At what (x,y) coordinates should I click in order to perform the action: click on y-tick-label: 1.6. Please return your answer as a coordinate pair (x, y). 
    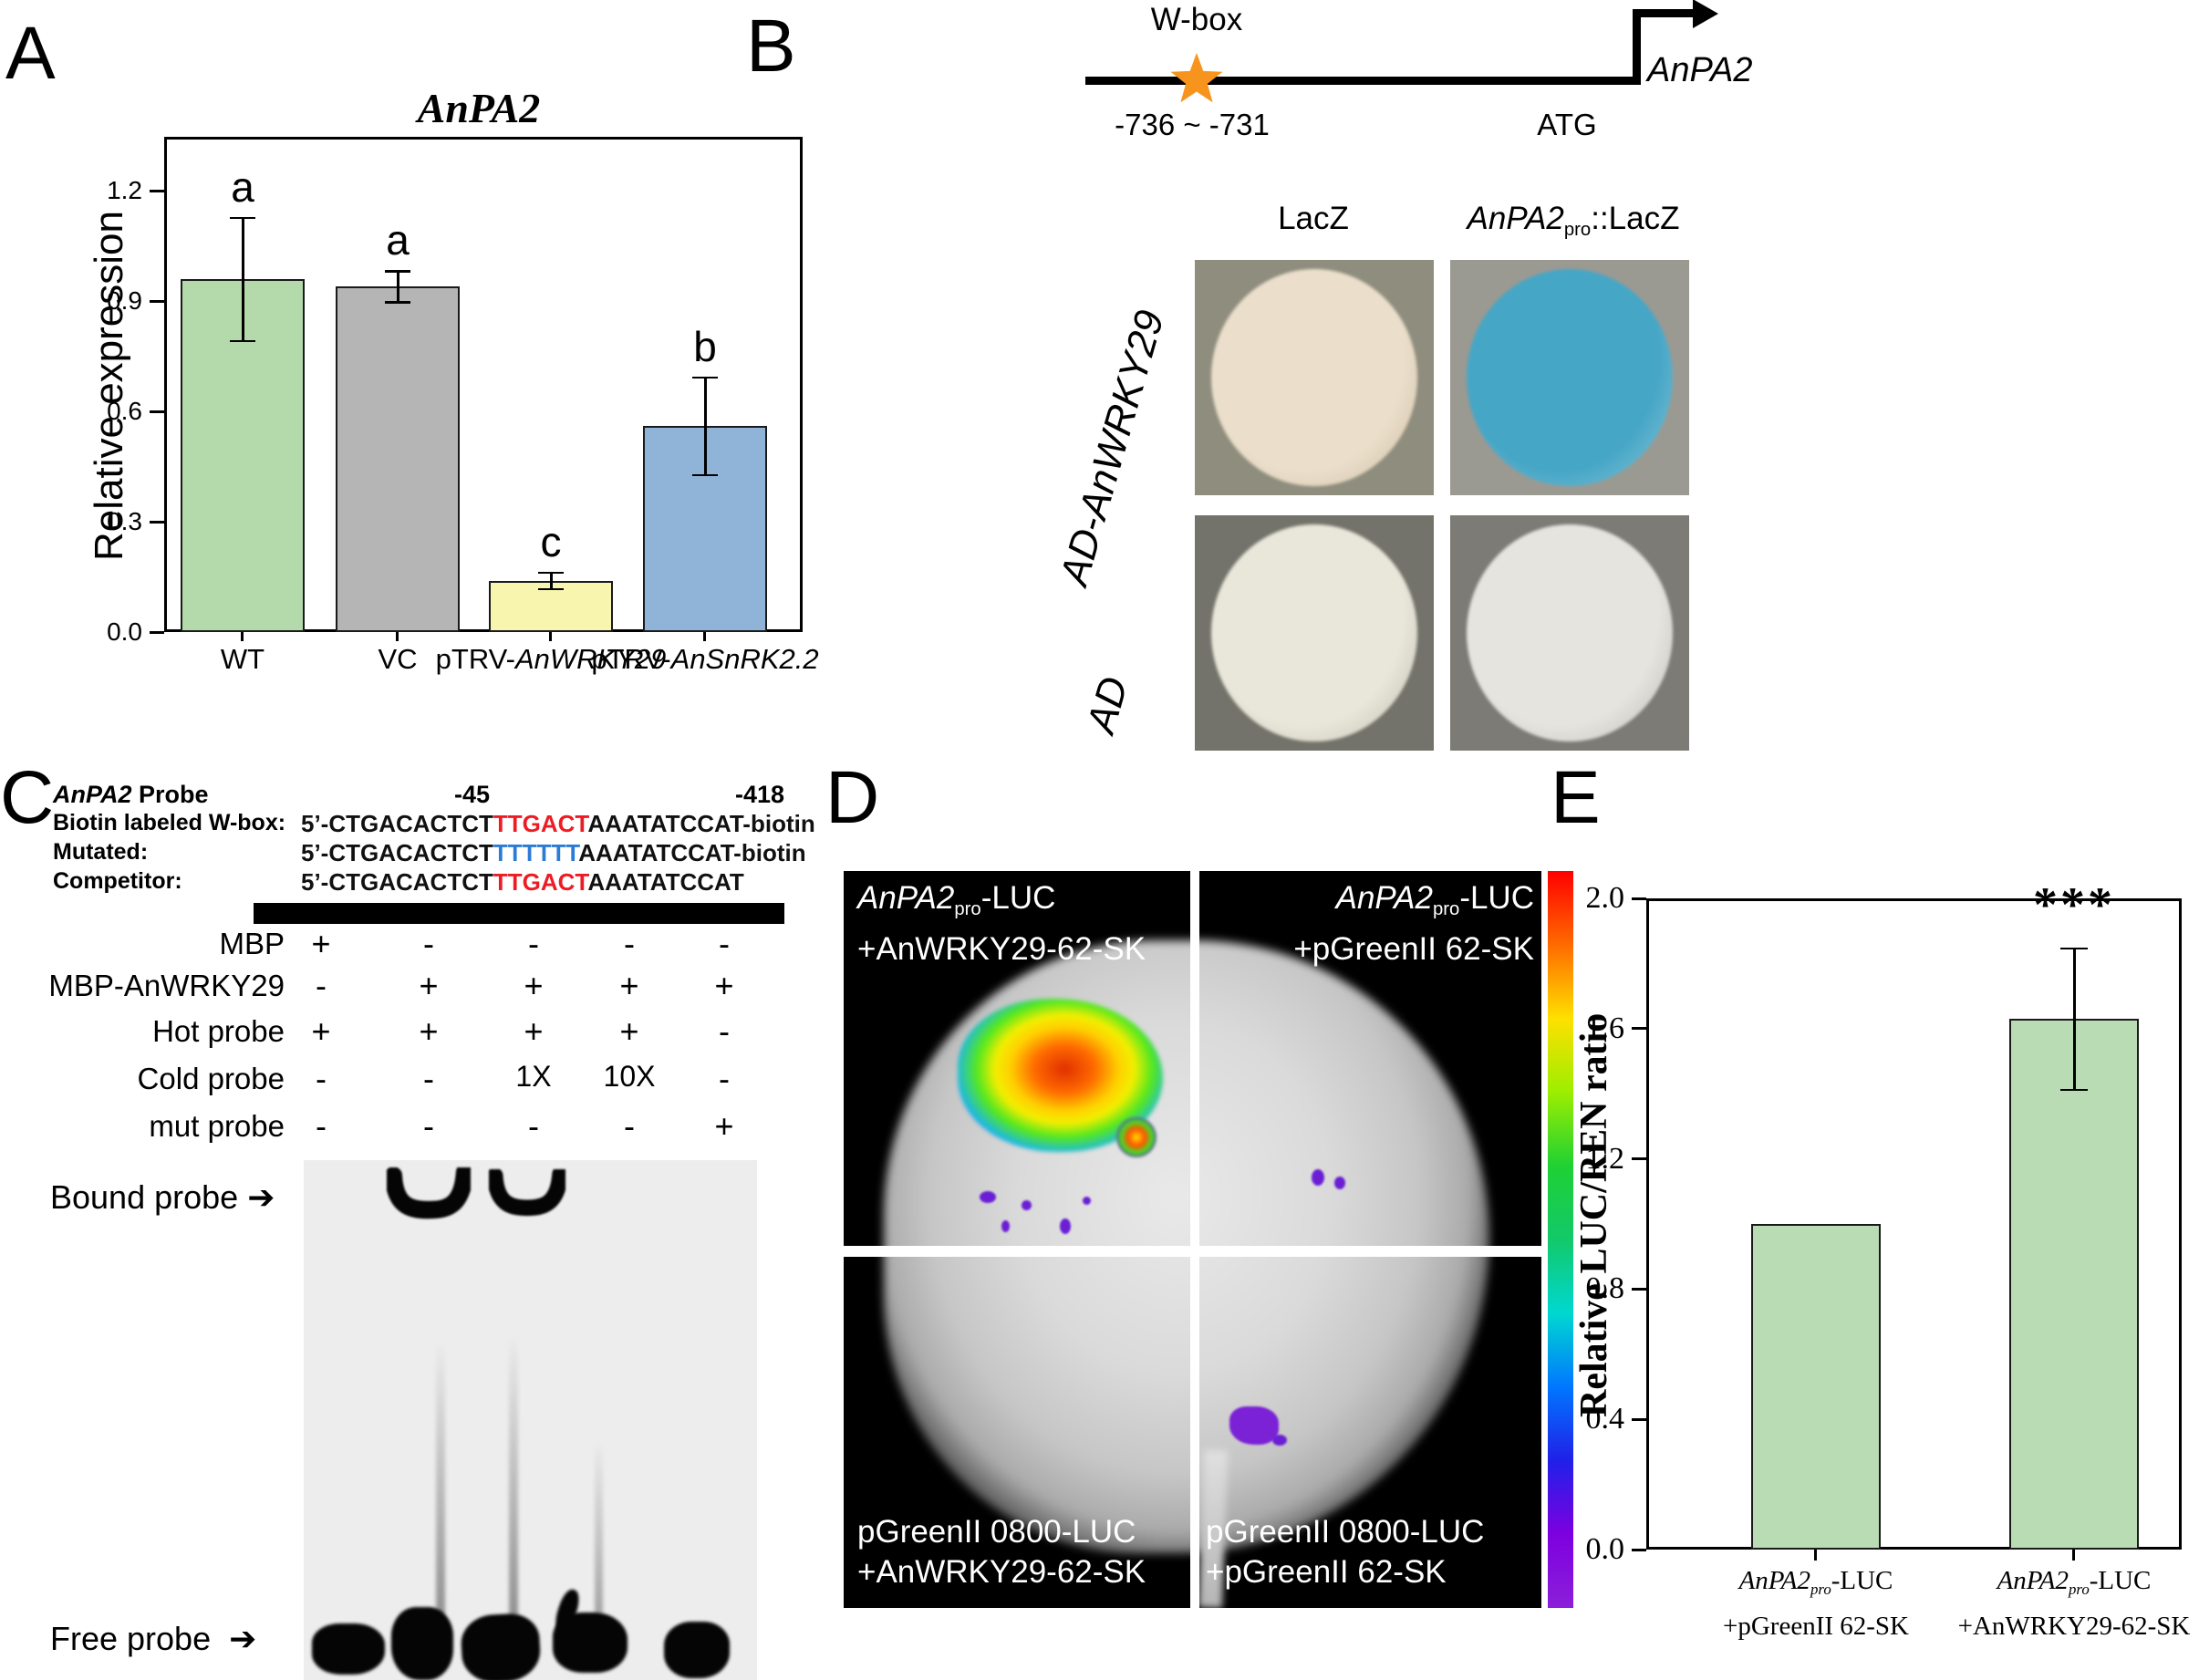
    Looking at the image, I should click on (1605, 1028).